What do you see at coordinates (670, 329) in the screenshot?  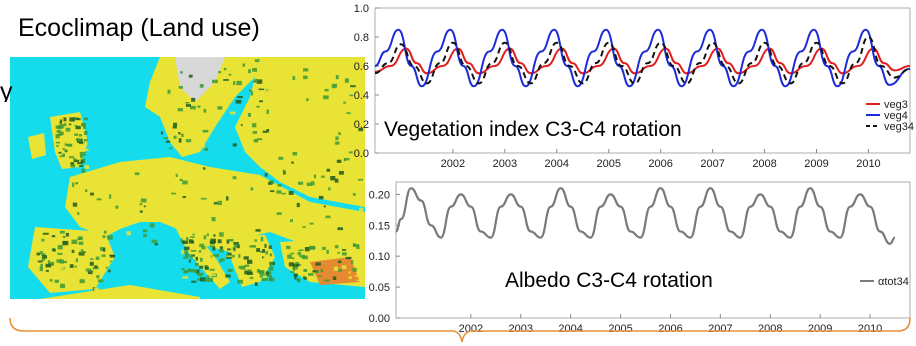 I see `x-tick-label: 2006` at bounding box center [670, 329].